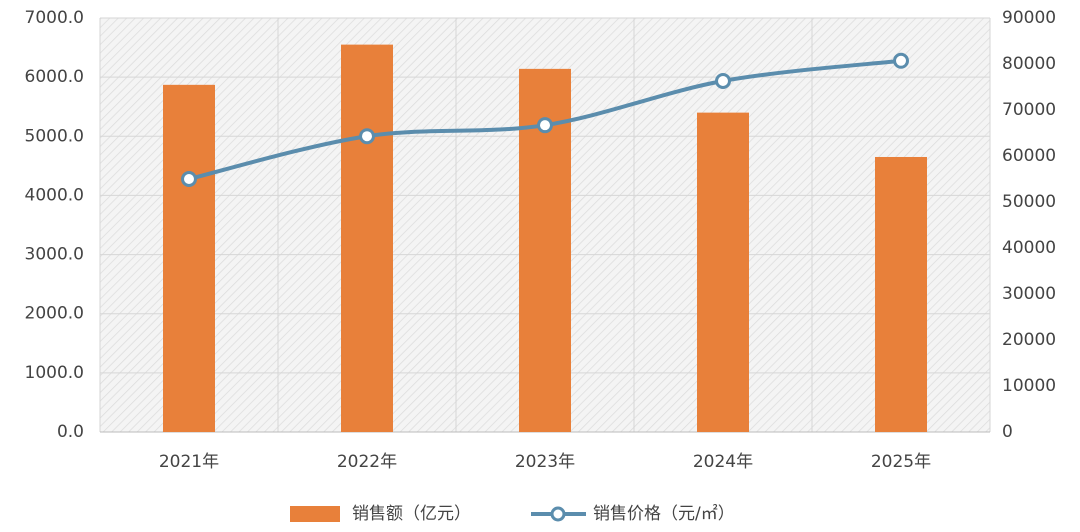 This screenshot has width=1080, height=532. I want to click on x-tick-label: 2024年, so click(723, 462).